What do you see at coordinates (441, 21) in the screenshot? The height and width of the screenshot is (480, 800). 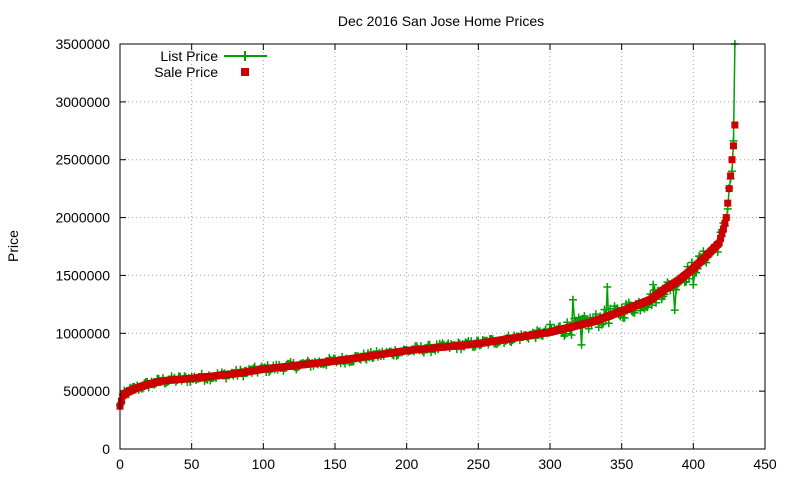 I see `chart-title: Dec 2016 San Jose Home Prices` at bounding box center [441, 21].